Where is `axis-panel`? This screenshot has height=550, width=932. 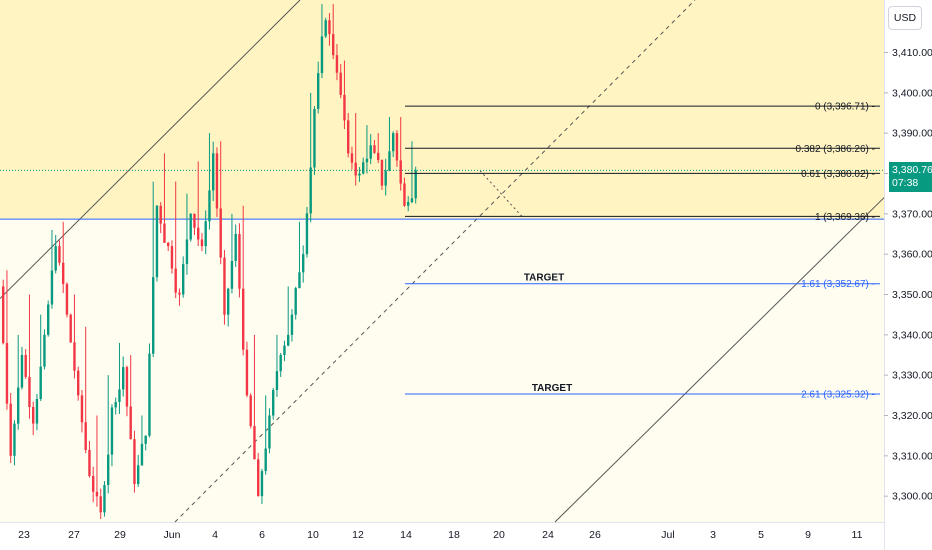 axis-panel is located at coordinates (908, 275).